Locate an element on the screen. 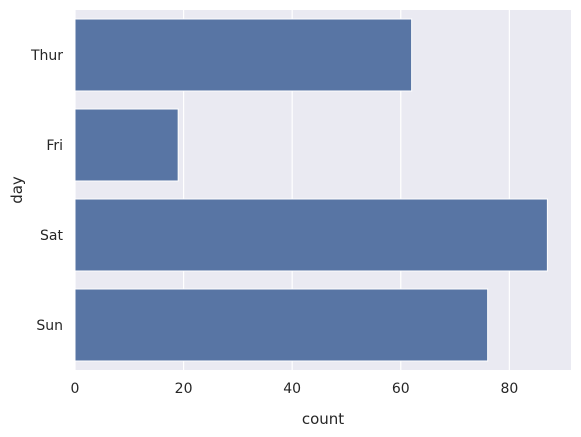 The width and height of the screenshot is (581, 437). bar-sat is located at coordinates (311, 235).